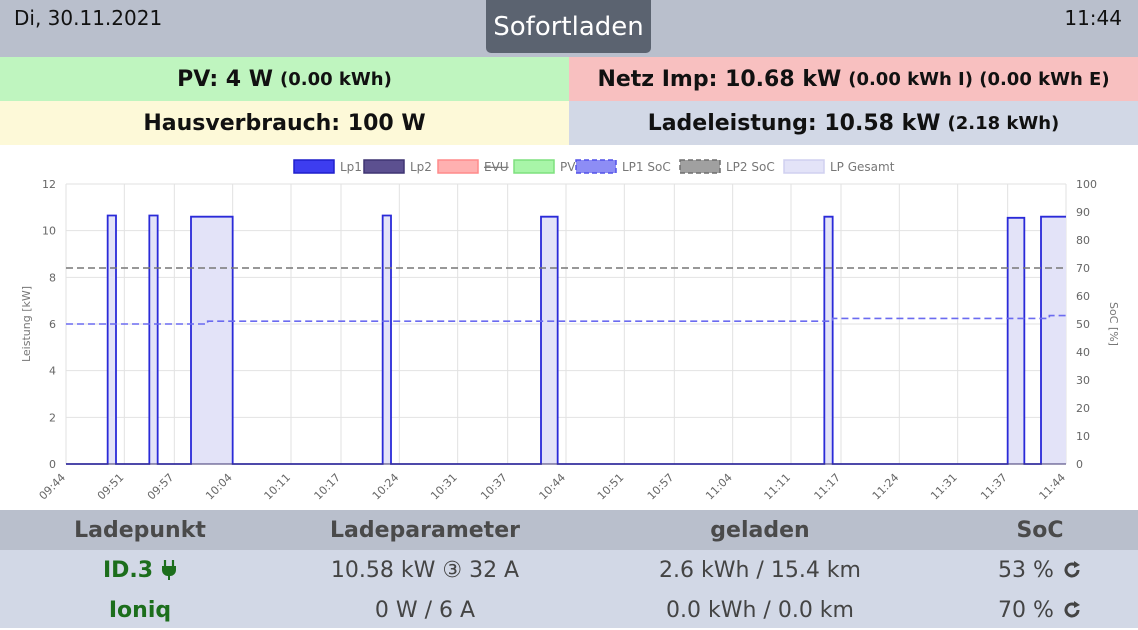  I want to click on y-axis-title: Leistung [kW], so click(26, 324).